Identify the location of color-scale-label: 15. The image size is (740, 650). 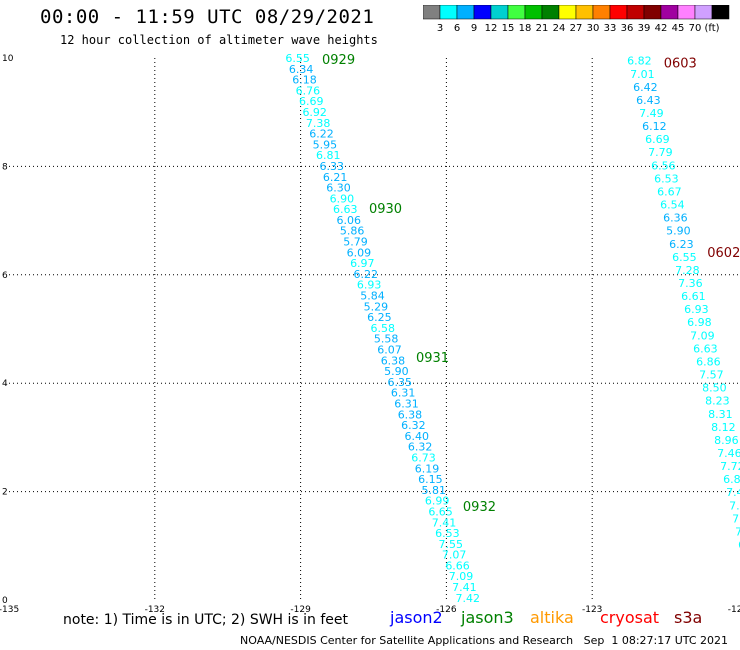
(508, 28).